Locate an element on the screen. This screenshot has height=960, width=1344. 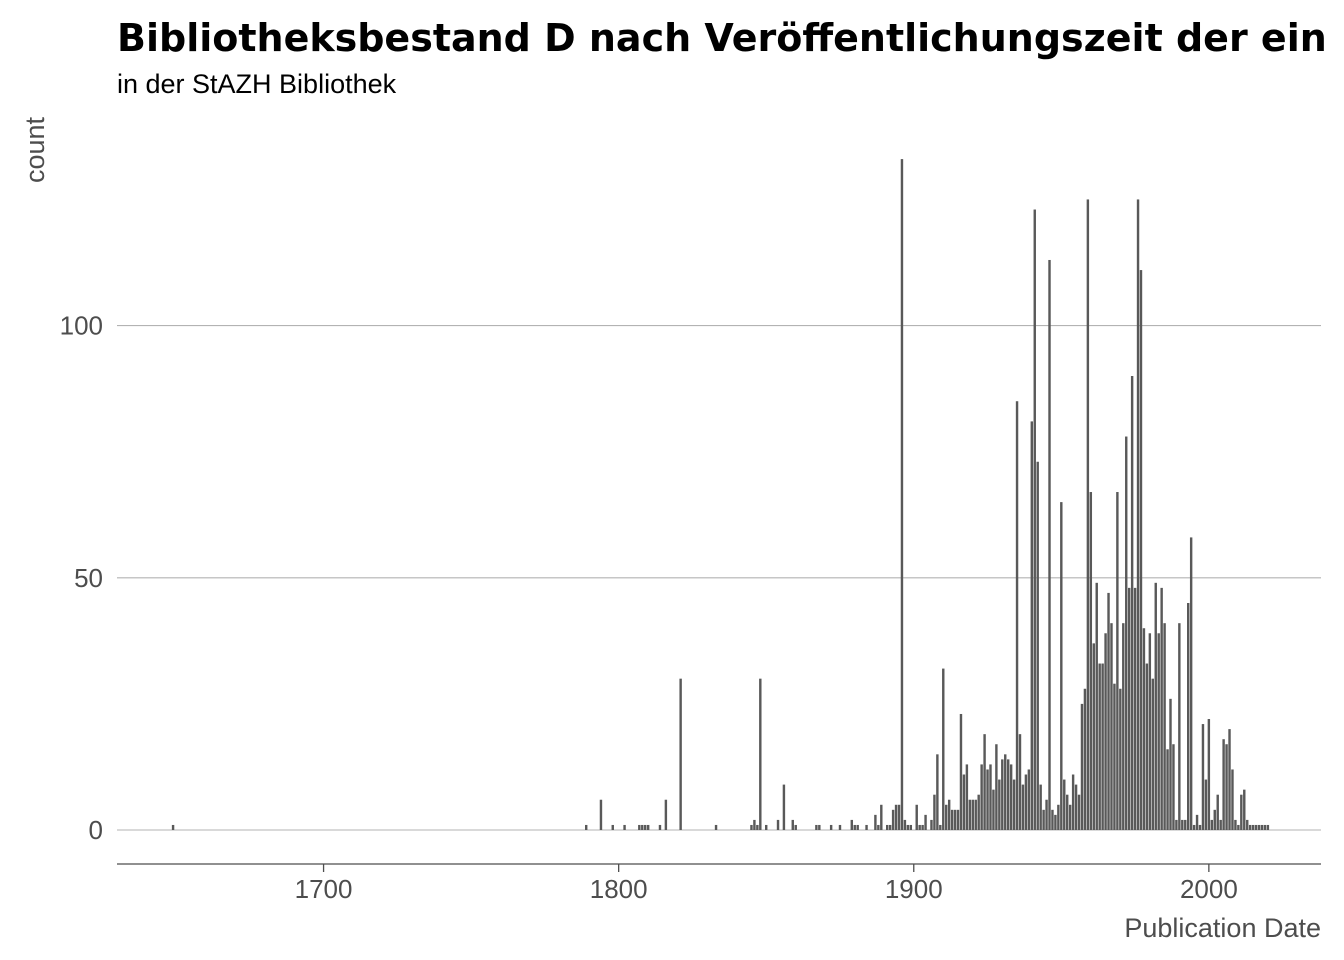
bar-1930 is located at coordinates (1002, 794).